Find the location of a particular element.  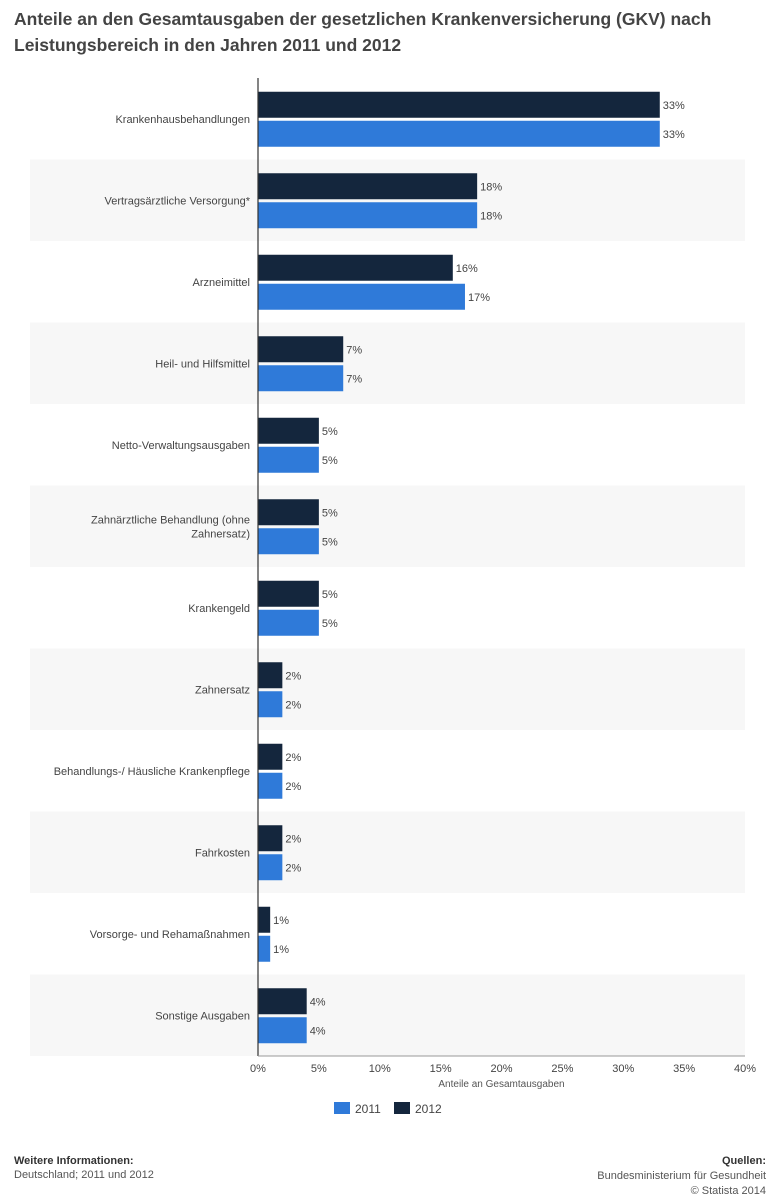

value-label-2012-9: 2% is located at coordinates (293, 839).